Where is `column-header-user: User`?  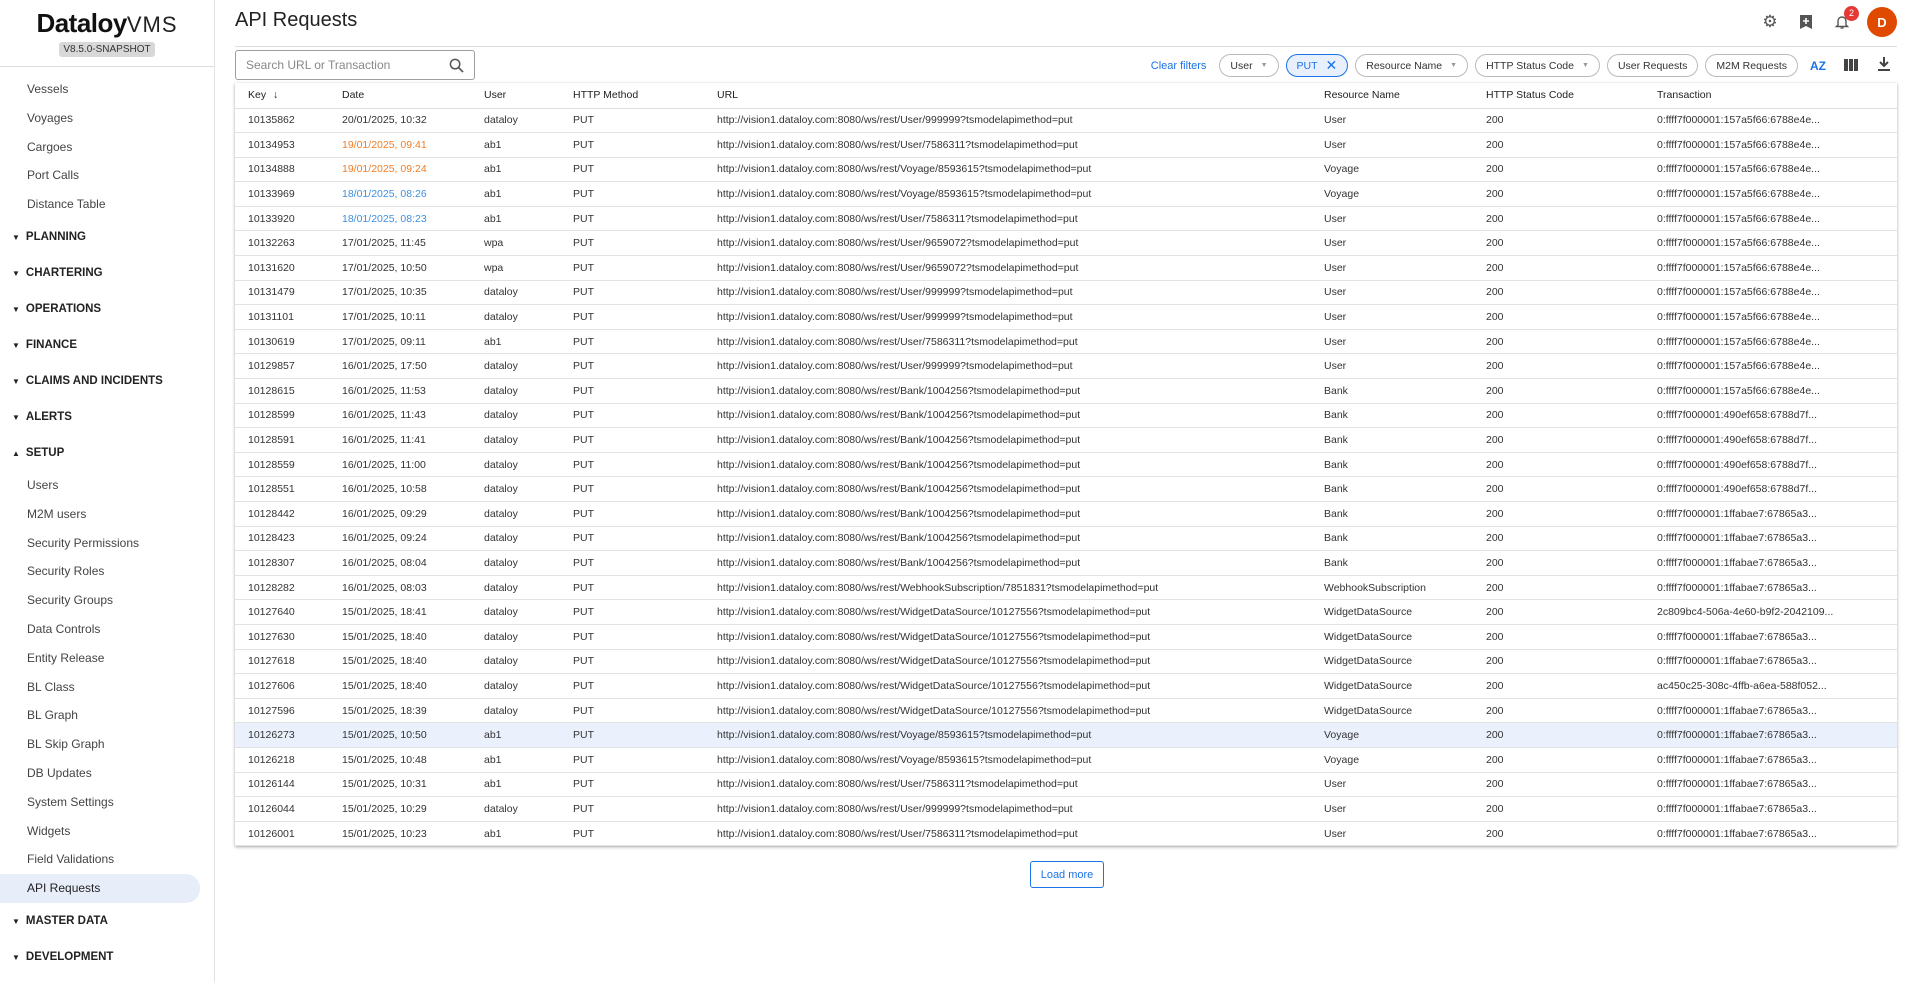
column-header-user: User is located at coordinates (515, 96).